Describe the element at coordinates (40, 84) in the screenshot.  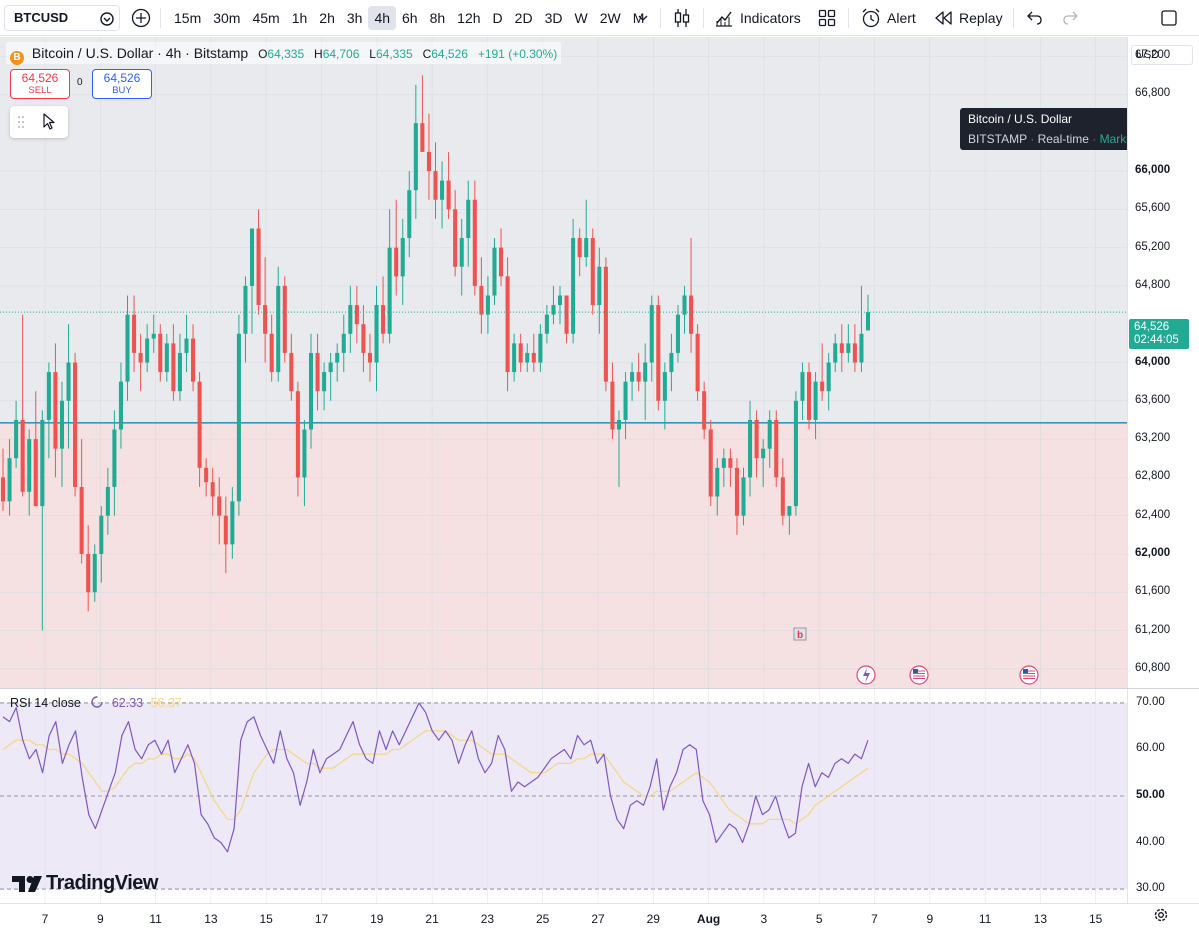
I see `sell-button: 64,526 SELL` at that location.